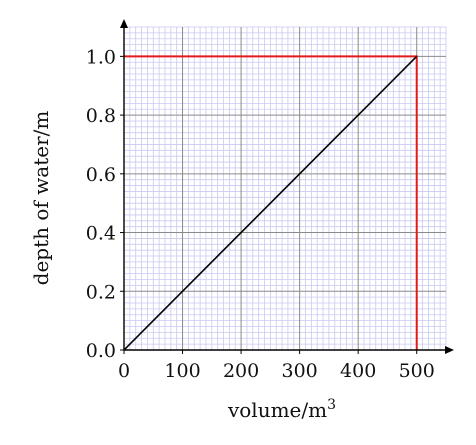  Describe the element at coordinates (241, 371) in the screenshot. I see `x-tick-label: 200` at that location.